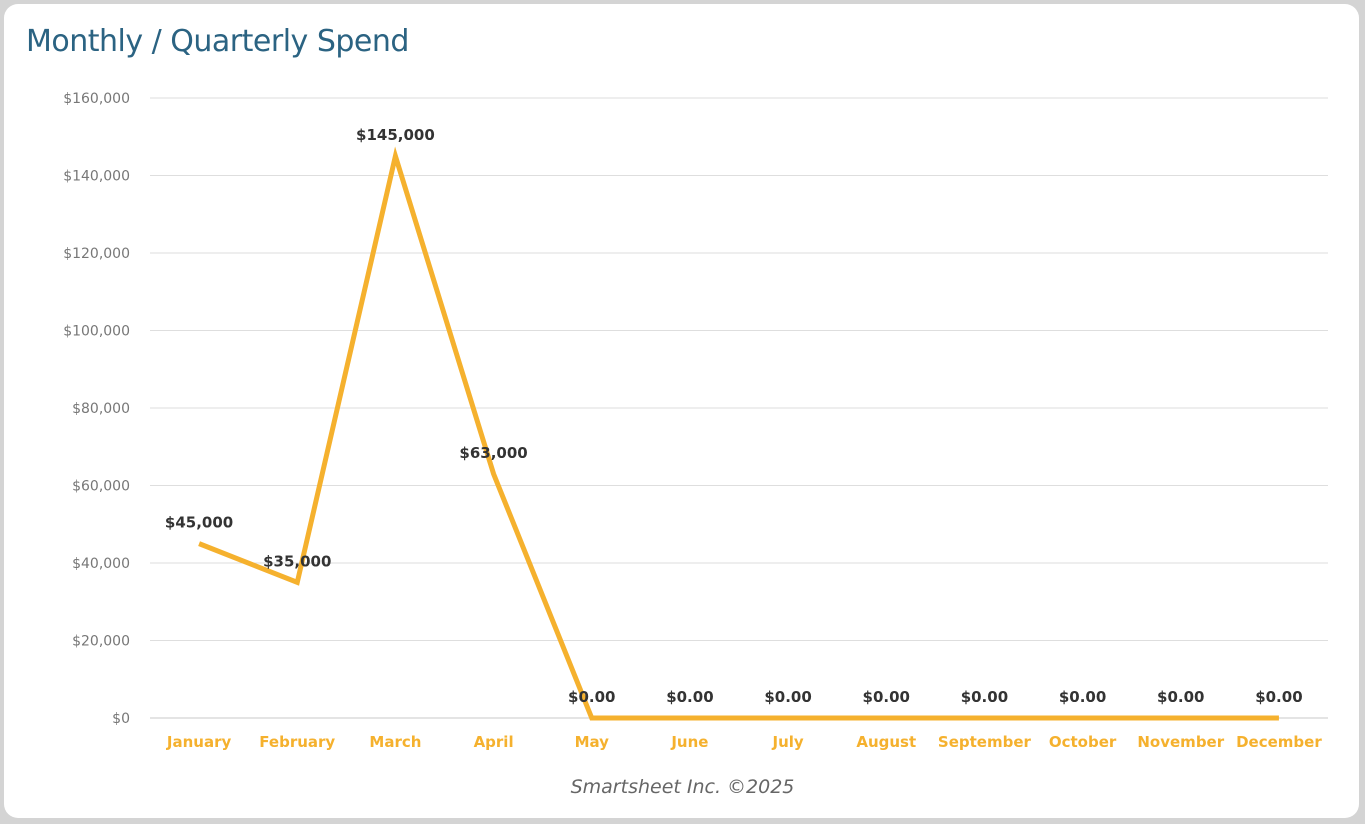 This screenshot has height=824, width=1365. I want to click on x-tick-label: April, so click(494, 742).